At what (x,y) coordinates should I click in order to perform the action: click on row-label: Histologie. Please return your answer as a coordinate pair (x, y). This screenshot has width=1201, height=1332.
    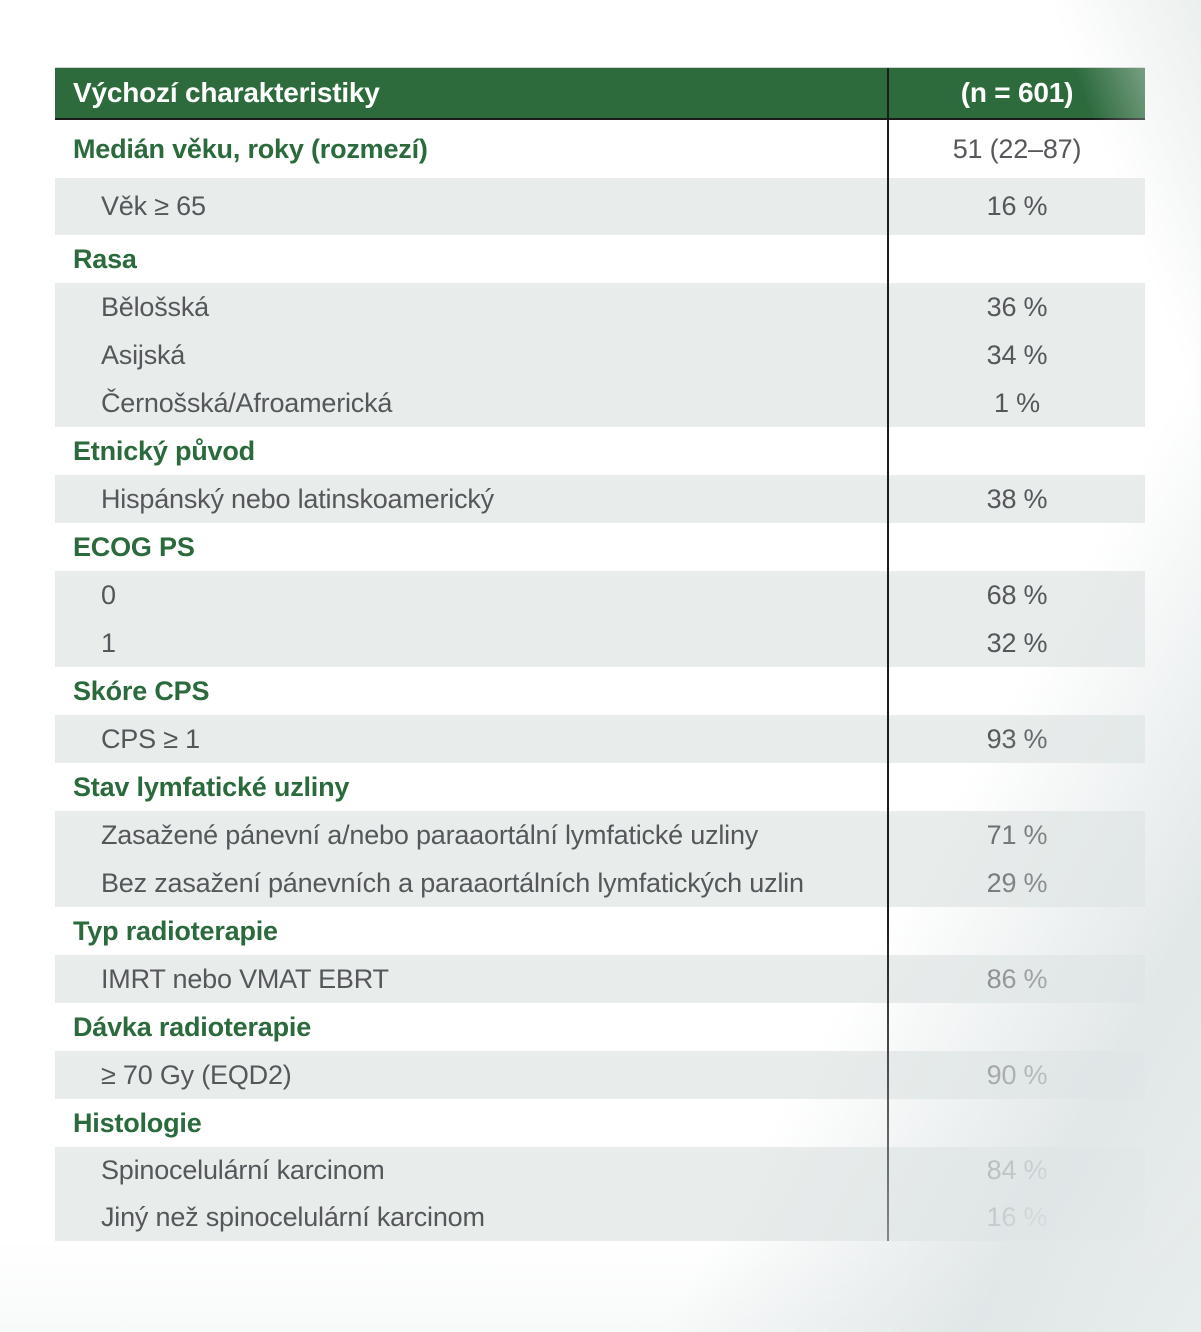
    Looking at the image, I should click on (472, 1123).